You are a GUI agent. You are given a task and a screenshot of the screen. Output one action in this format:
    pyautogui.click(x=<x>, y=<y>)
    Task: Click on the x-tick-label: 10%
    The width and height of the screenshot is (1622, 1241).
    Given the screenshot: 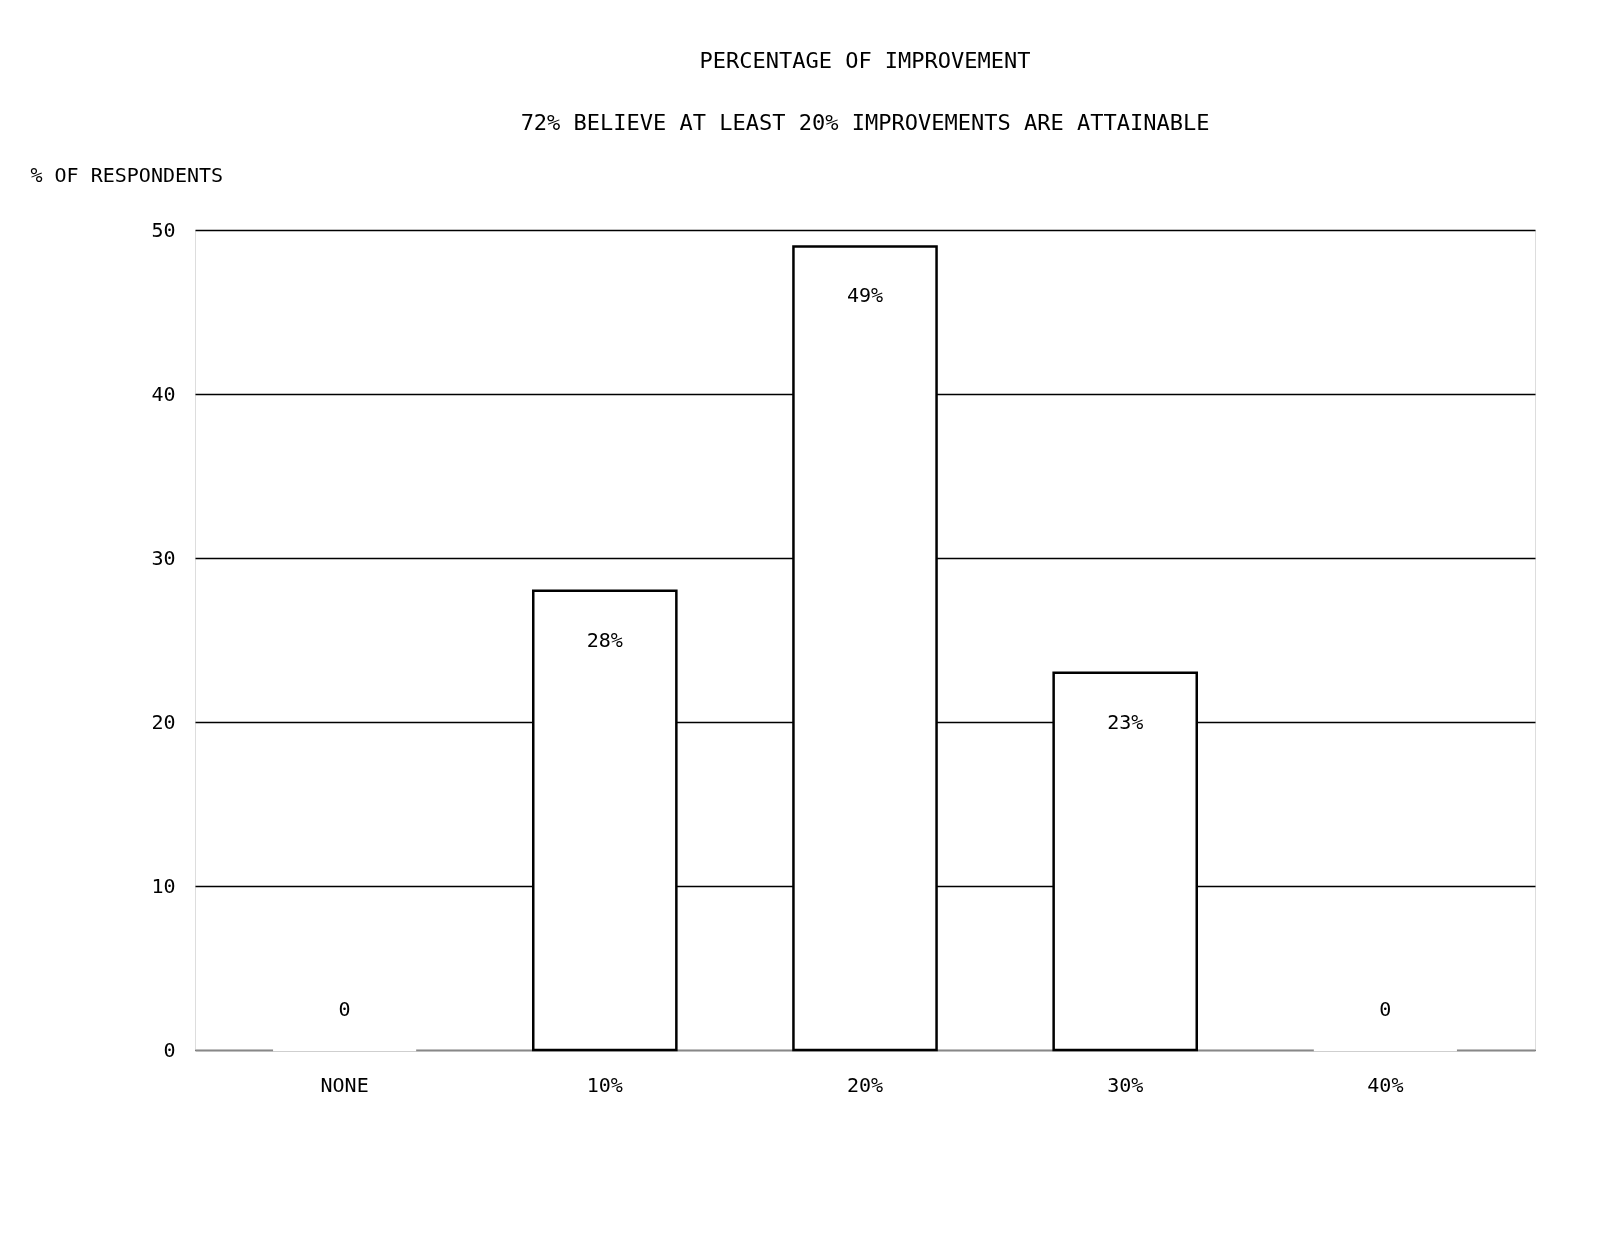 What is the action you would take?
    pyautogui.click(x=604, y=1084)
    